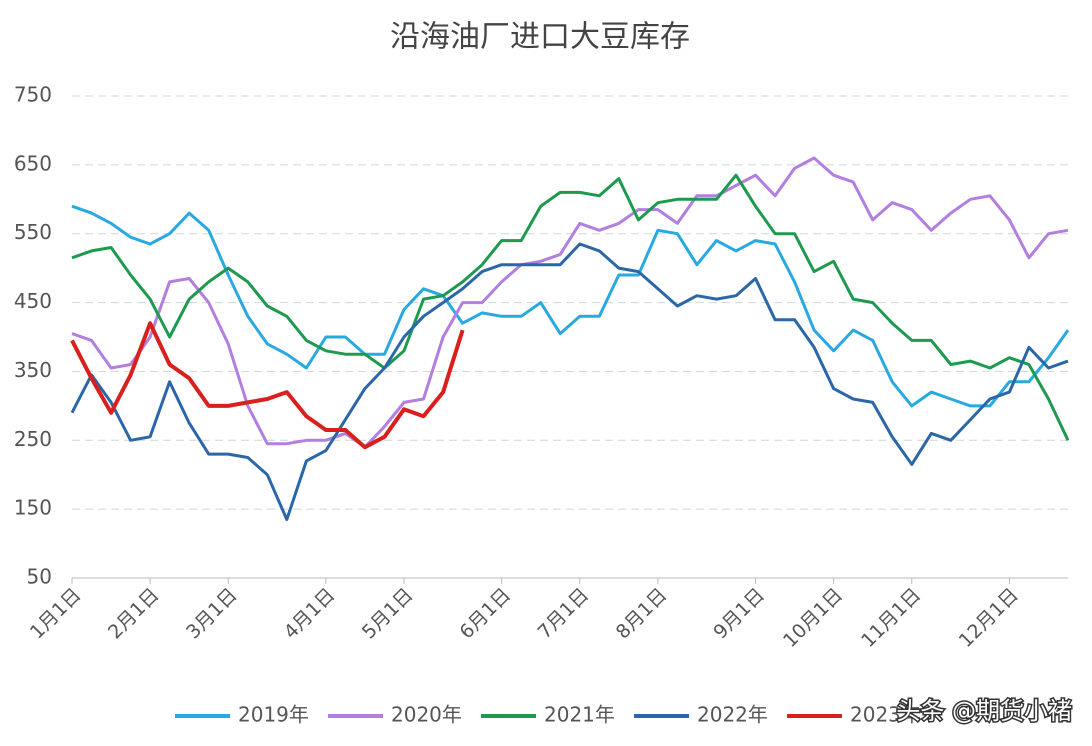 Image resolution: width=1092 pixels, height=746 pixels. I want to click on x-tick-label: 3月1日, so click(212, 614).